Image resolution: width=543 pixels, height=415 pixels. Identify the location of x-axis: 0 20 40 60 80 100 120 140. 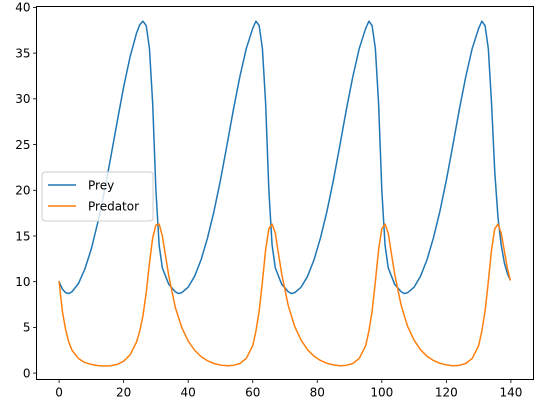
(288, 389).